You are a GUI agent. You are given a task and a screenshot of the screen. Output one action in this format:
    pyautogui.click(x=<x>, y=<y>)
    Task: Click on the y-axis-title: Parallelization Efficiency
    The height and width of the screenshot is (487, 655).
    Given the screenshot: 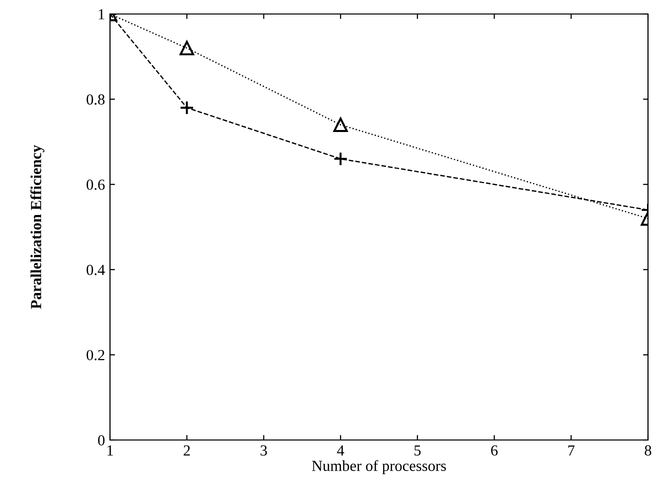 What is the action you would take?
    pyautogui.click(x=37, y=227)
    